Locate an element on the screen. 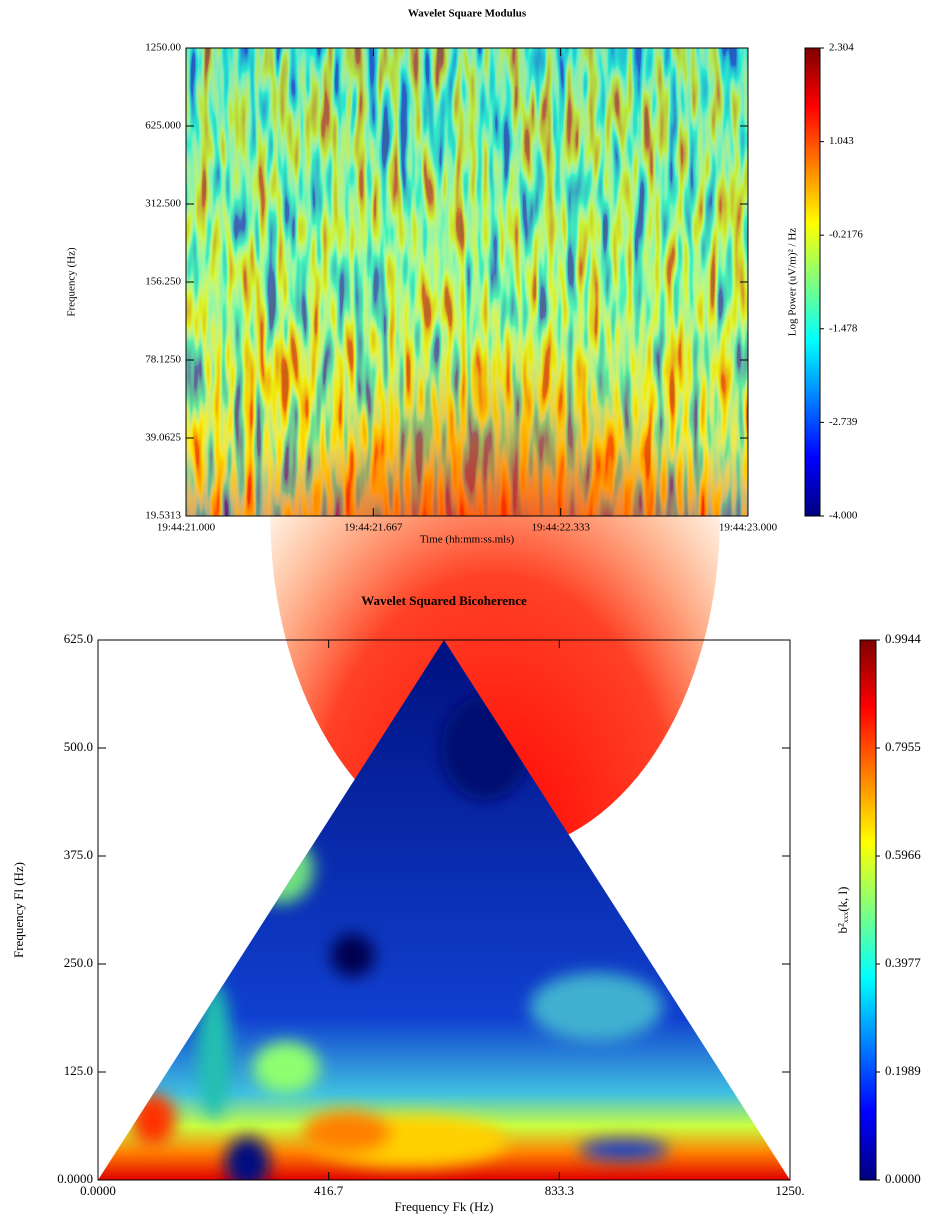 Image resolution: width=941 pixels, height=1225 pixels. x-tick-label: 19:44:21.000 is located at coordinates (186, 528).